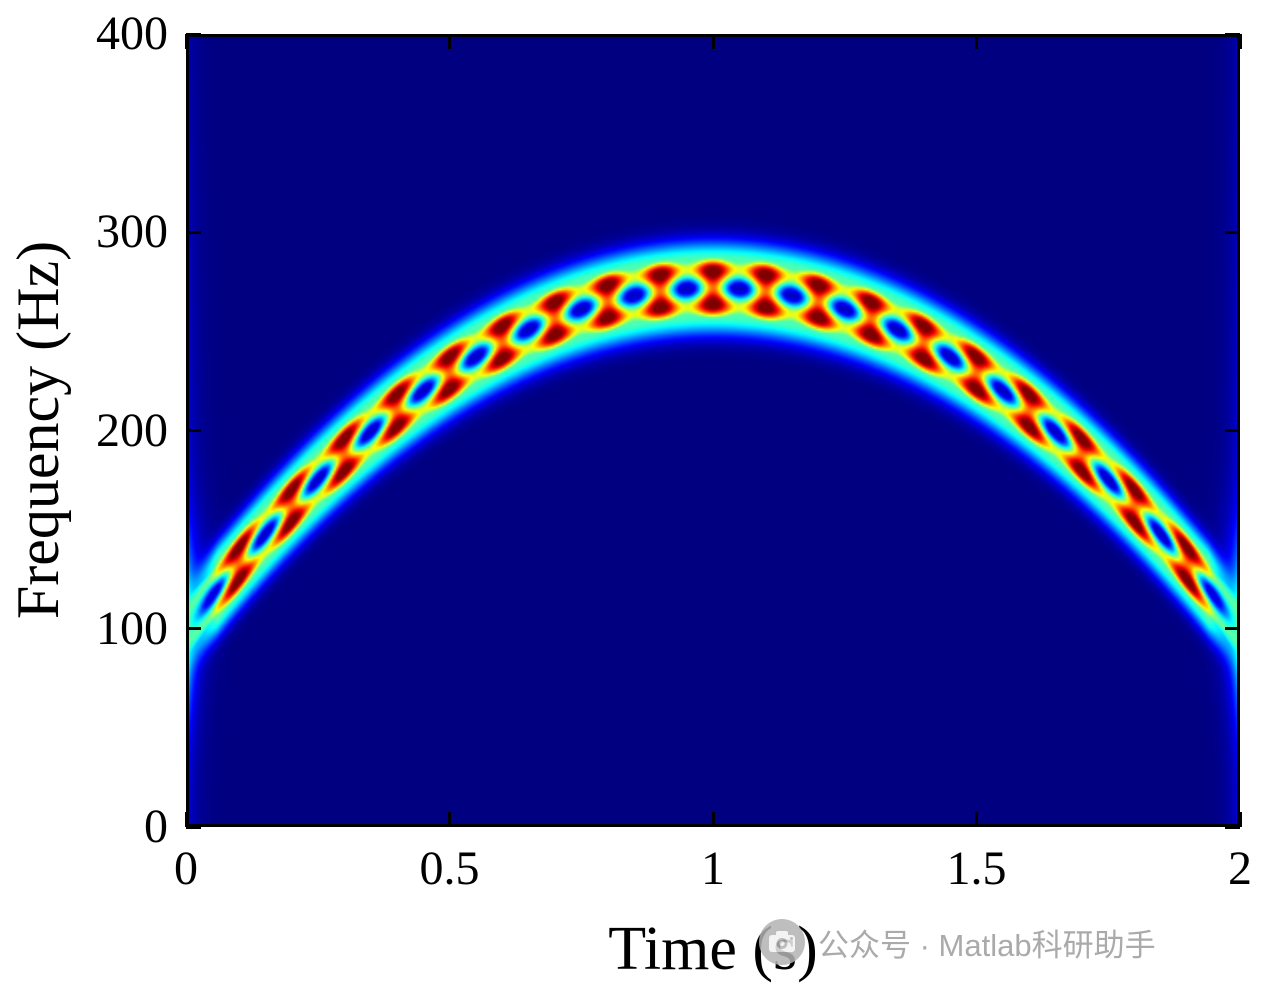  I want to click on y-tick-label: 0, so click(156, 826).